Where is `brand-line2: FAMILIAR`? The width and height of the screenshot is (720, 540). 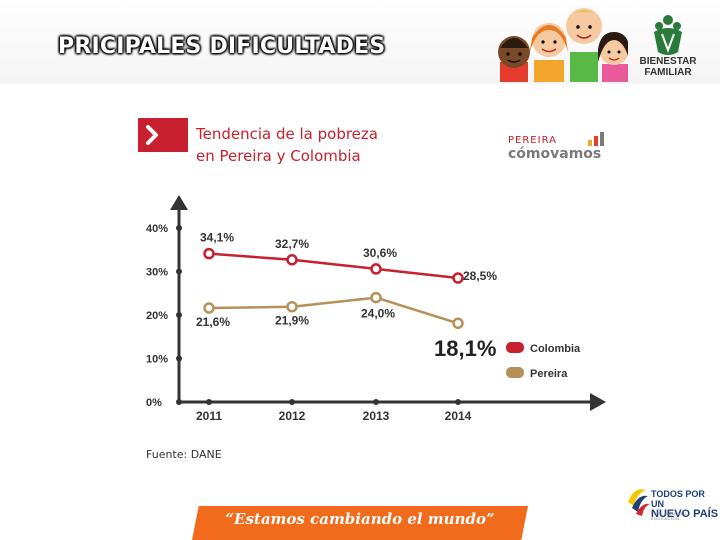 brand-line2: FAMILIAR is located at coordinates (668, 72).